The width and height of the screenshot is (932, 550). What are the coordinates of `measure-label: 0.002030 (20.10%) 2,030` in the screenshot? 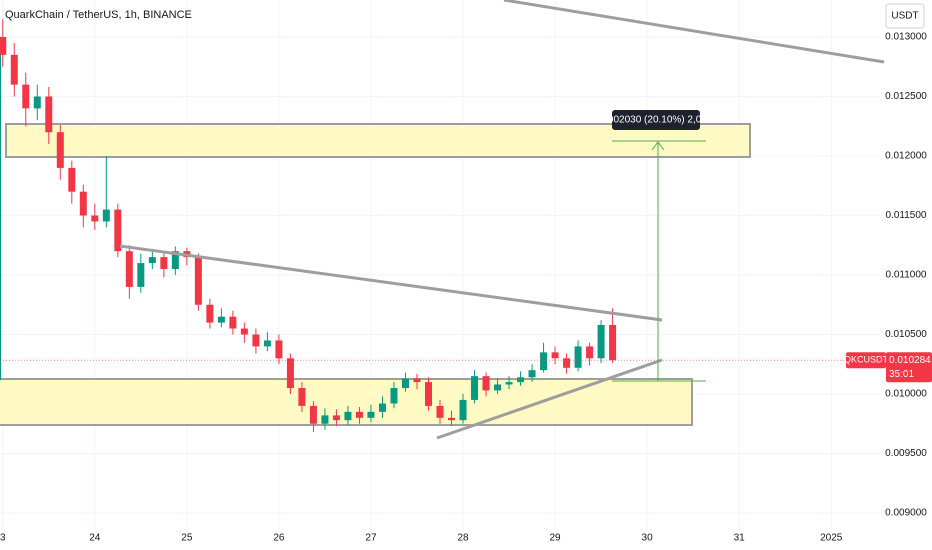 It's located at (656, 120).